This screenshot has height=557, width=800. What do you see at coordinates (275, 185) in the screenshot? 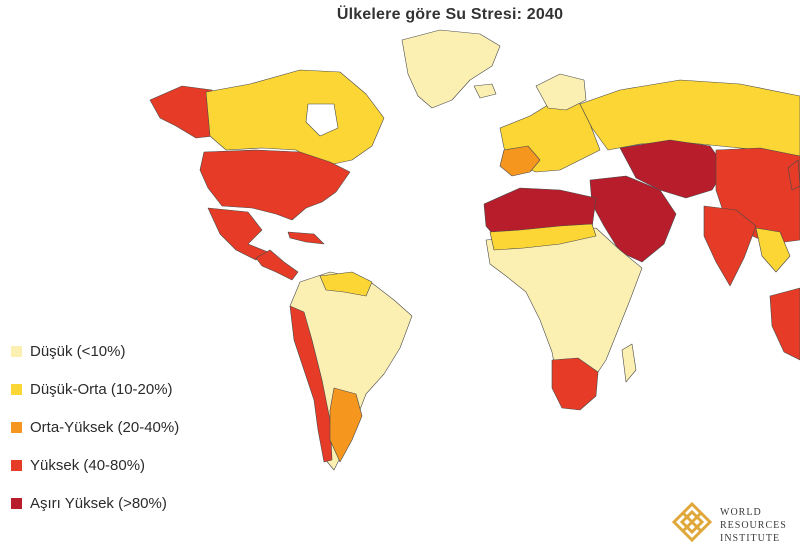
I see `usa` at bounding box center [275, 185].